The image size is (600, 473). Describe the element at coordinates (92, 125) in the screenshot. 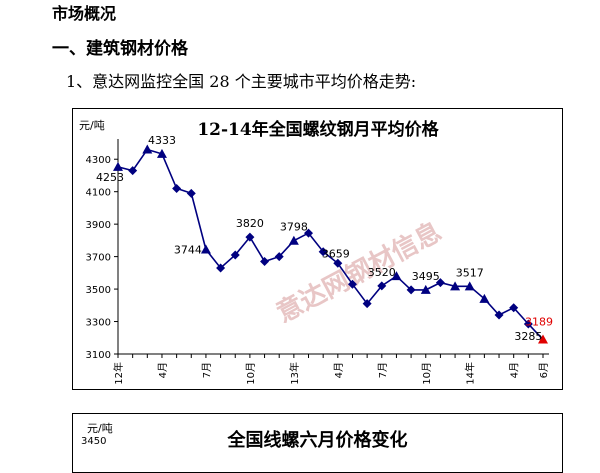

I see `y-axis-unit-label: 元/吨` at that location.